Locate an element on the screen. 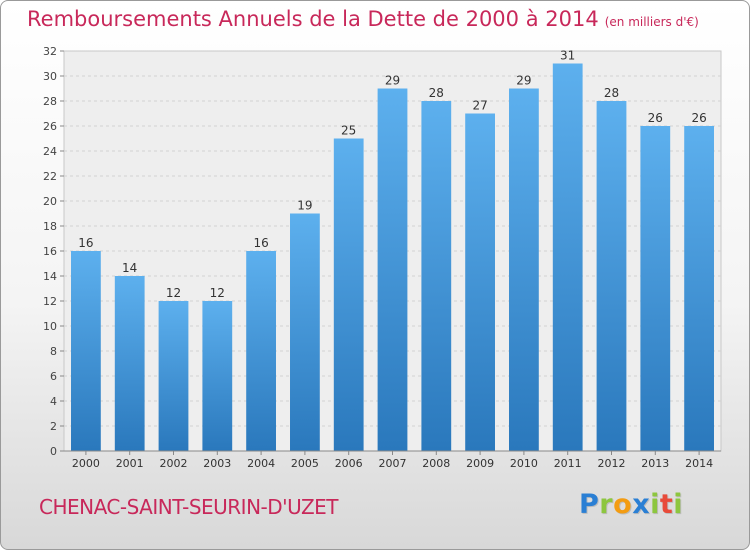  x-tick-label: 2006 is located at coordinates (349, 463).